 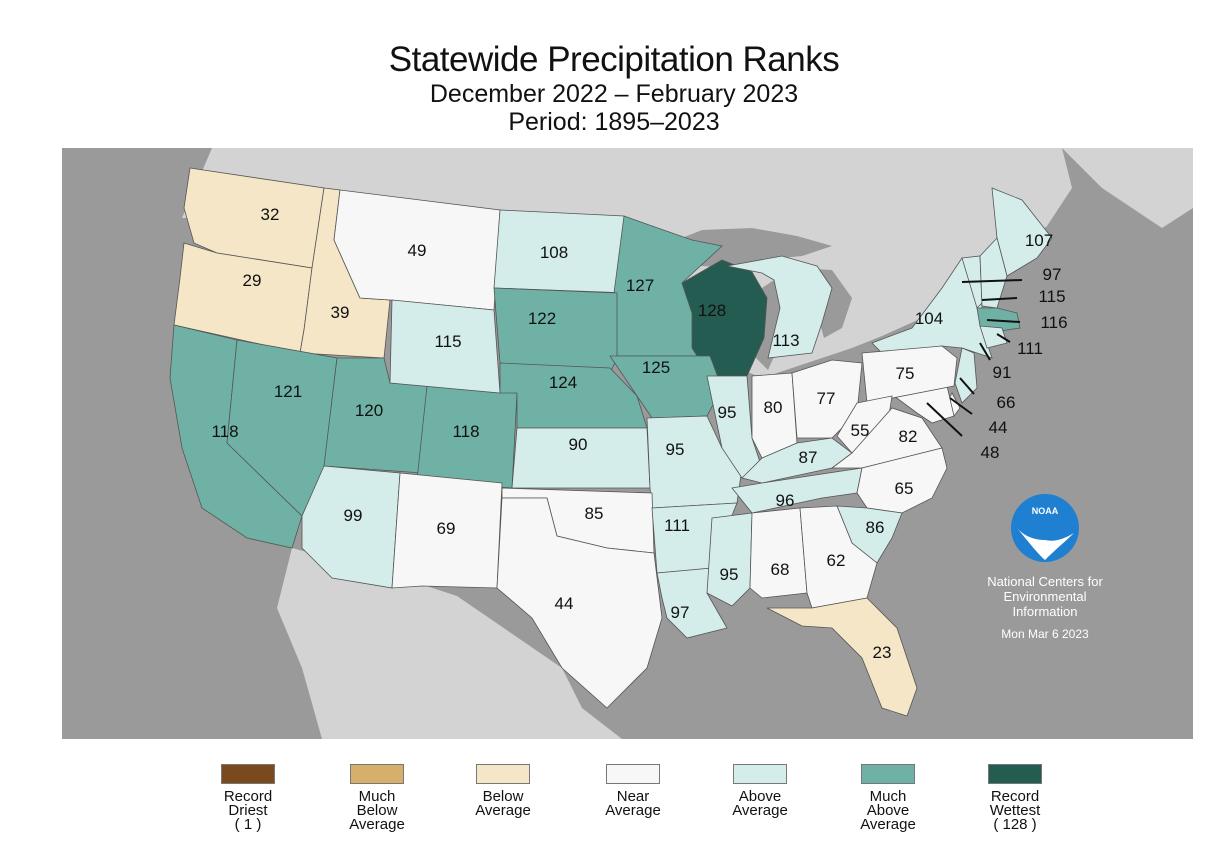 I want to click on state-rank-label-nh: 115, so click(x=1051, y=296).